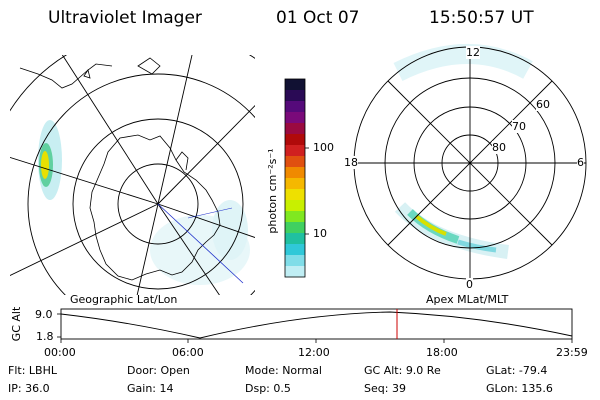  I want to click on info-gain: Gain: 14, so click(150, 388).